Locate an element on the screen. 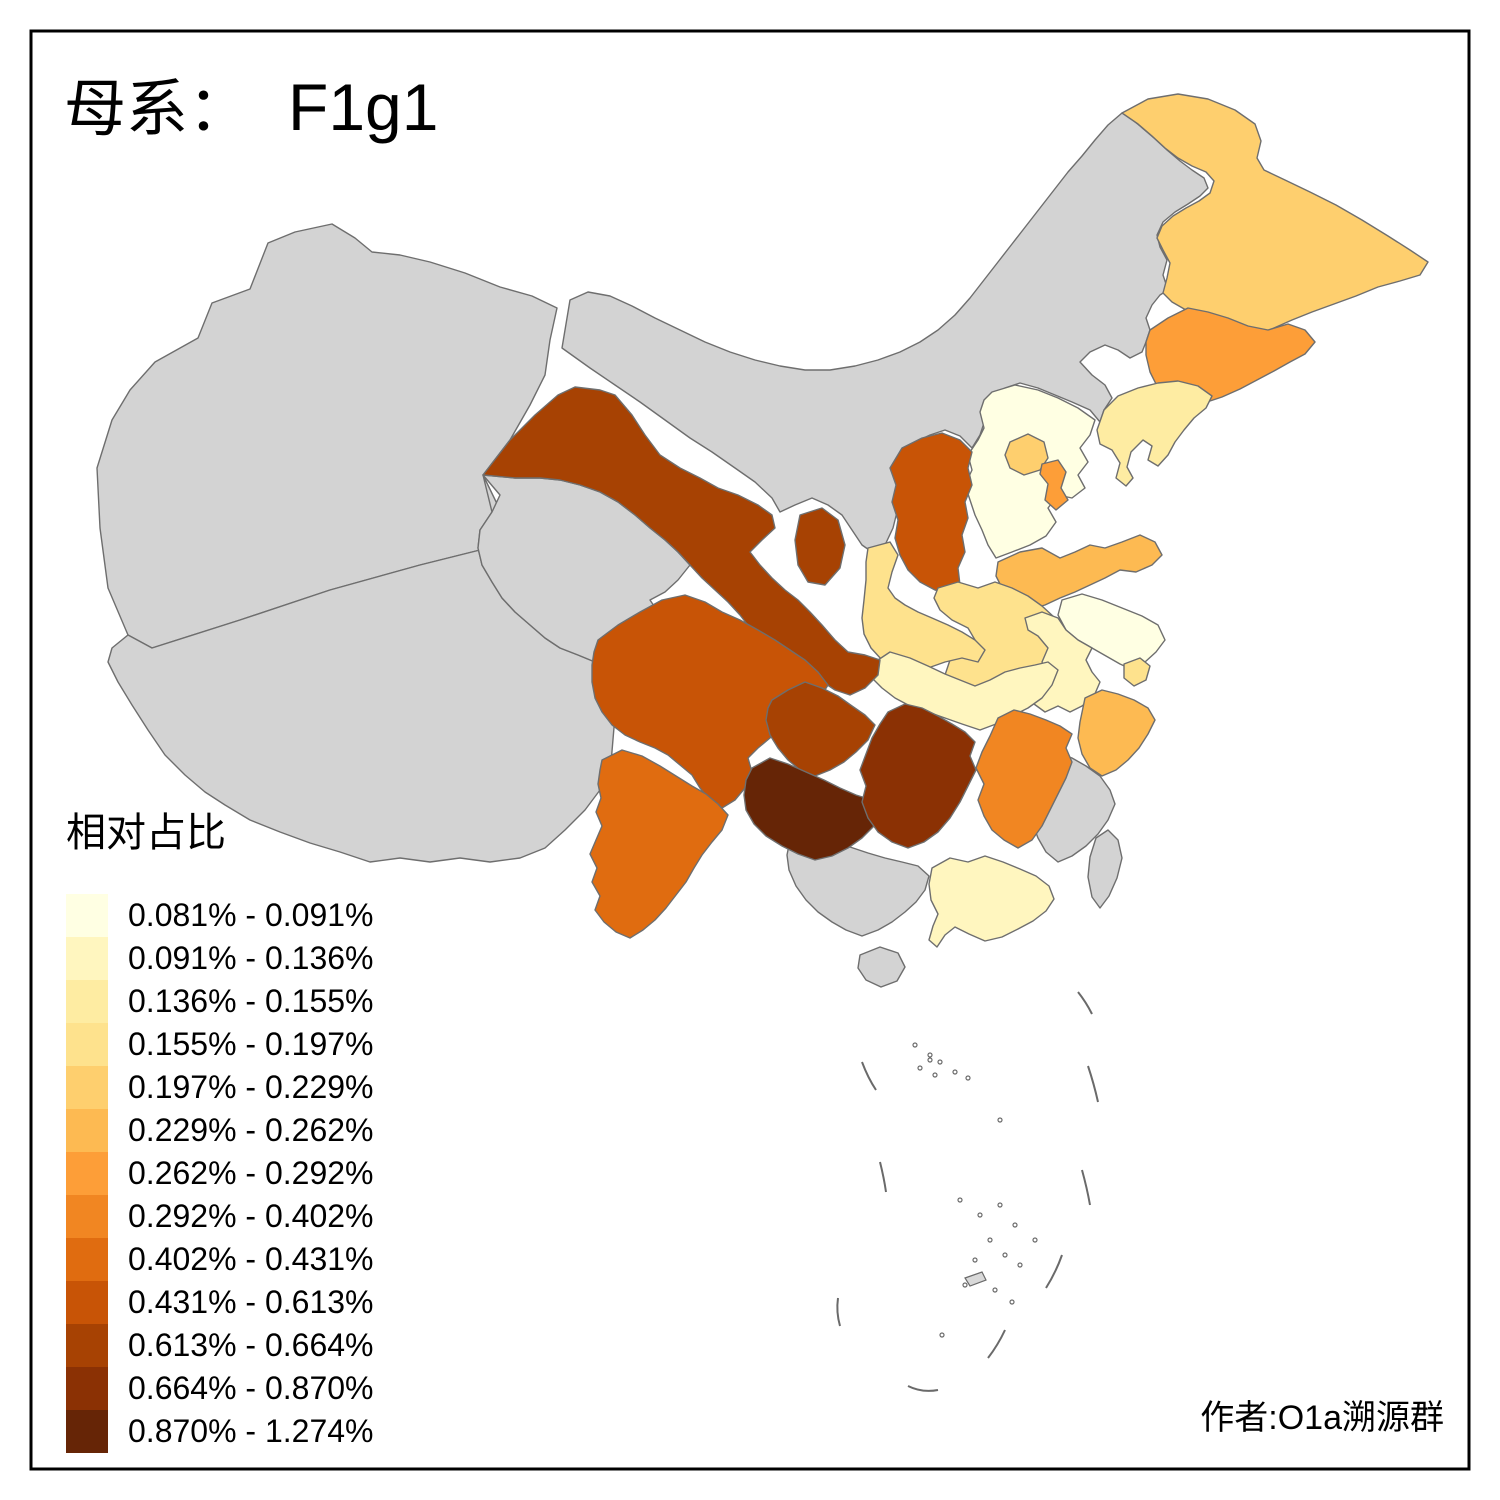 Image resolution: width=1500 pixels, height=1500 pixels. province-beijing is located at coordinates (1026, 454).